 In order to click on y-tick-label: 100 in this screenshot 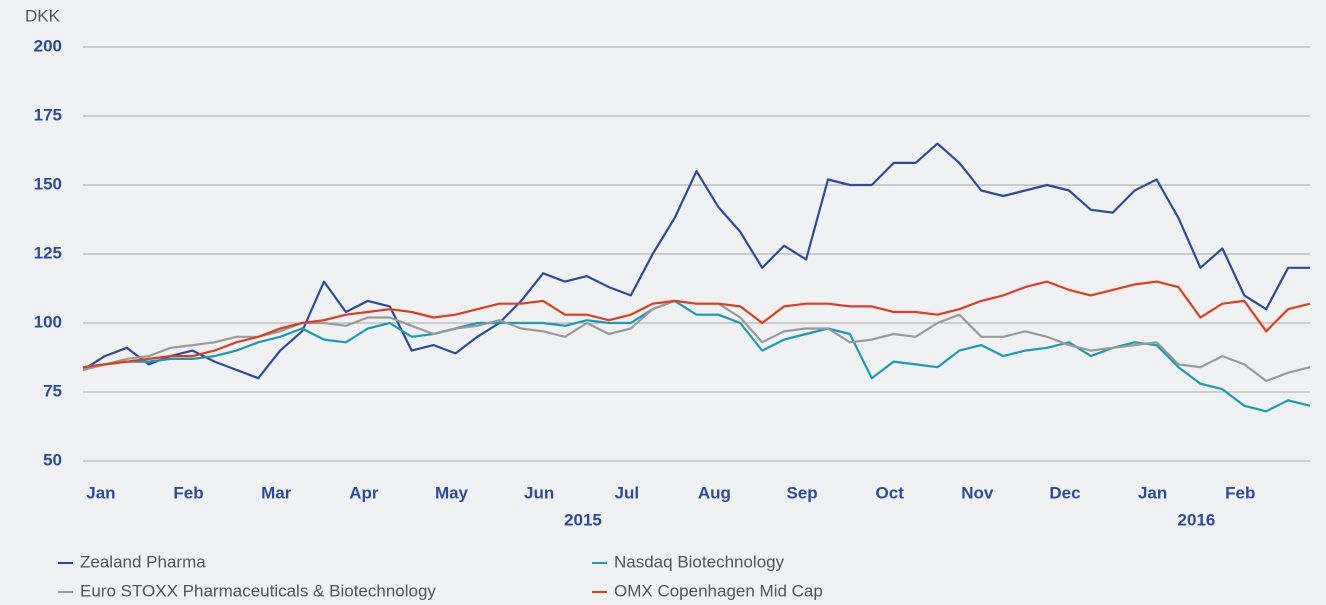, I will do `click(48, 321)`.